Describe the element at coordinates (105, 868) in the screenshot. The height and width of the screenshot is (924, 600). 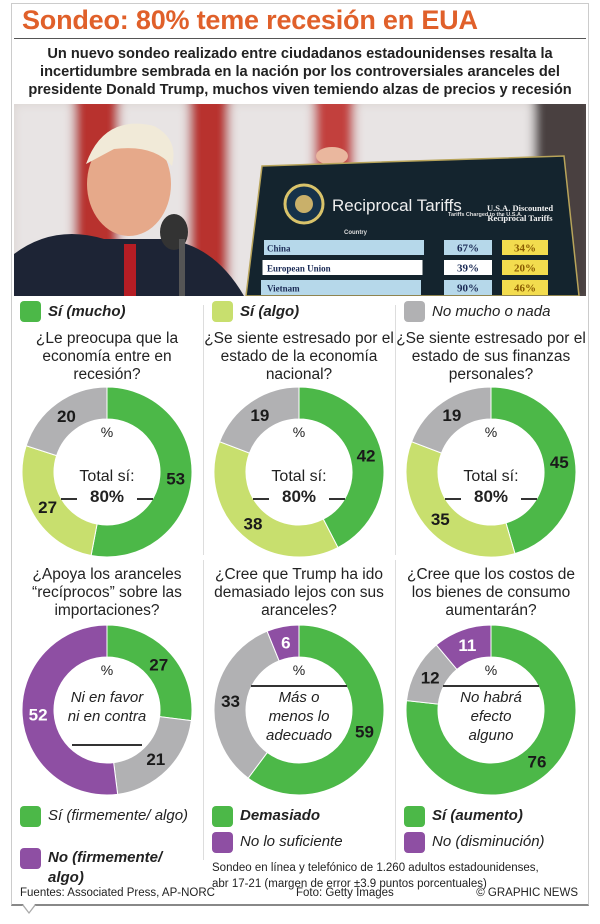
I see `legend-item: No (firmemente/ algo)` at that location.